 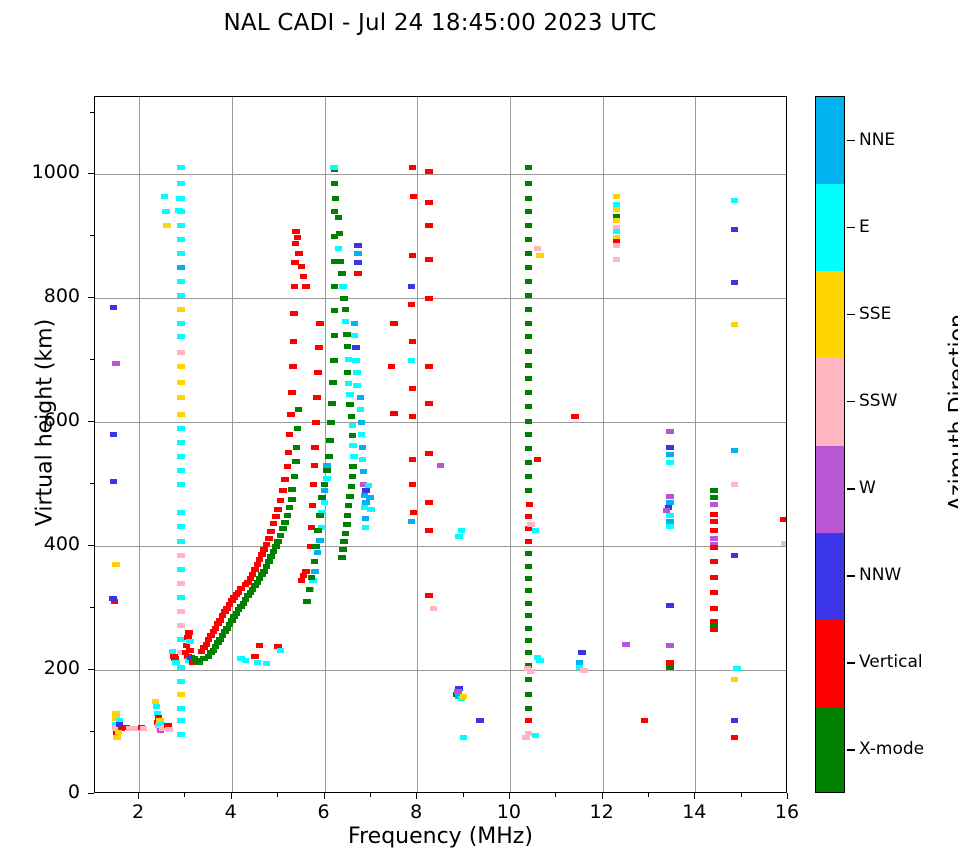 What do you see at coordinates (741, 795) in the screenshot?
I see `x-tick-minor` at bounding box center [741, 795].